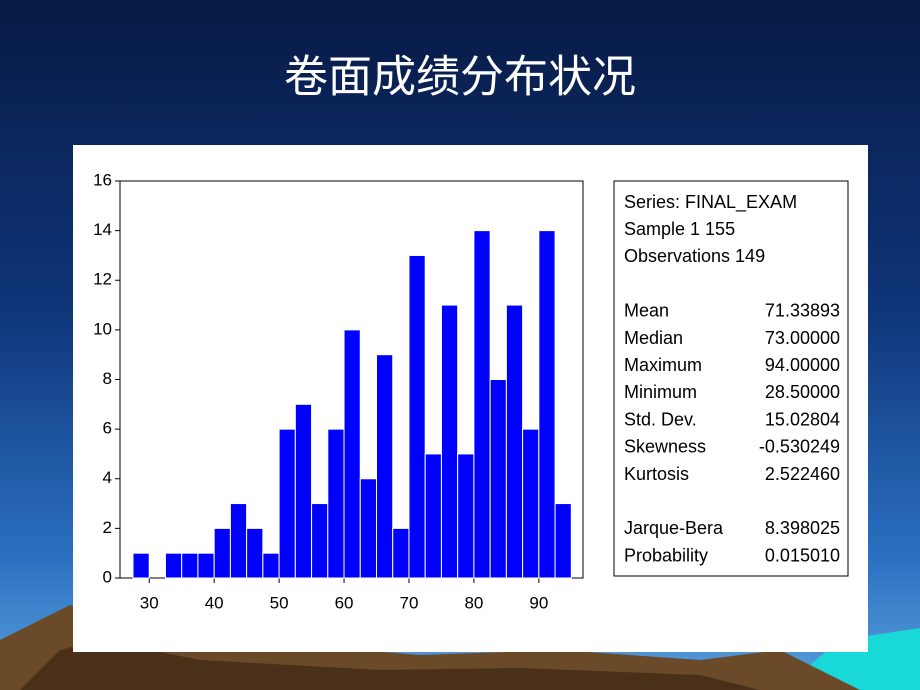 The image size is (920, 690). Describe the element at coordinates (460, 77) in the screenshot. I see `slide-title: 卷面成绩分布状况` at that location.